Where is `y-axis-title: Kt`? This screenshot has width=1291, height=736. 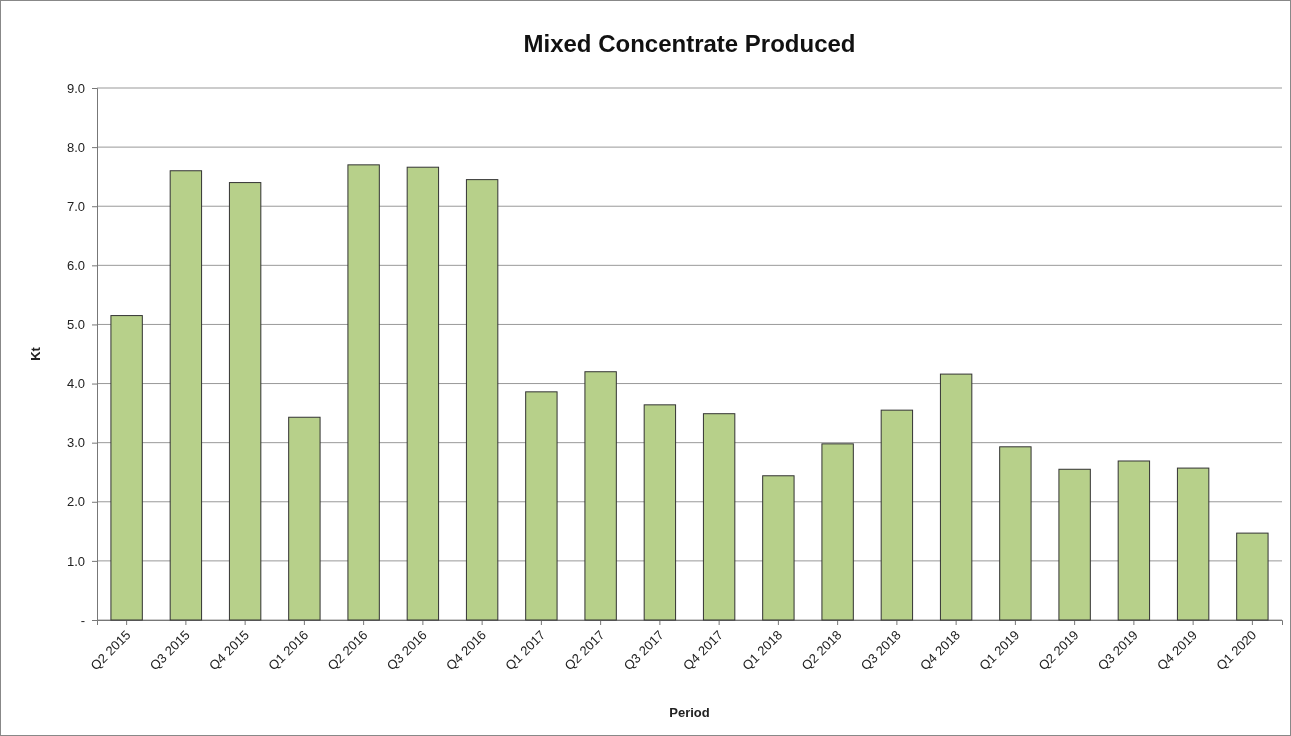 y-axis-title: Kt is located at coordinates (35, 353).